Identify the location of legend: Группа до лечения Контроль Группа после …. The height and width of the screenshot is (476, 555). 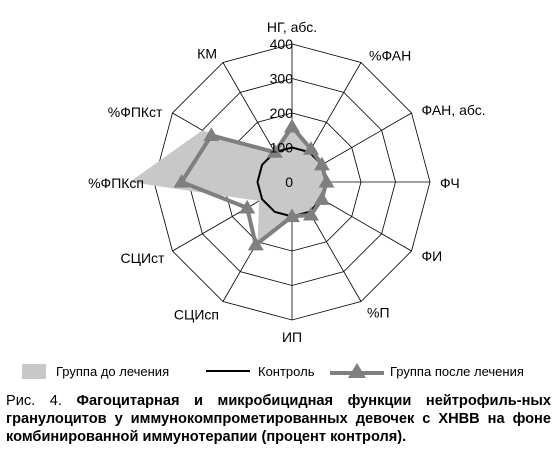
(280, 372).